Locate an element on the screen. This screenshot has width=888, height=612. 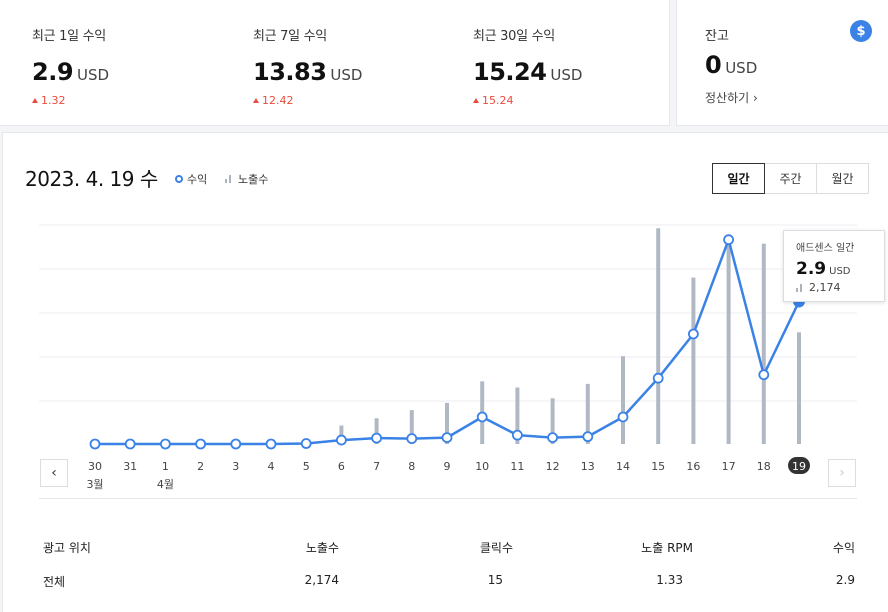
x-tick-label: 2 is located at coordinates (200, 466).